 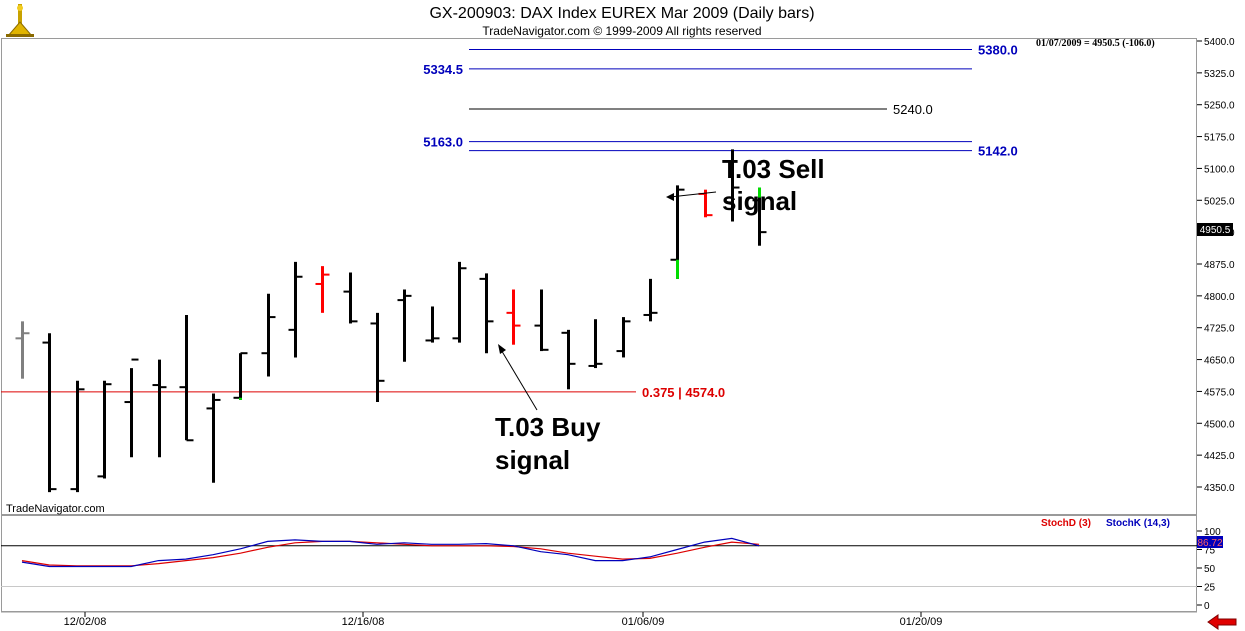 I want to click on price-tick-label: 4875.0, so click(x=1219, y=265).